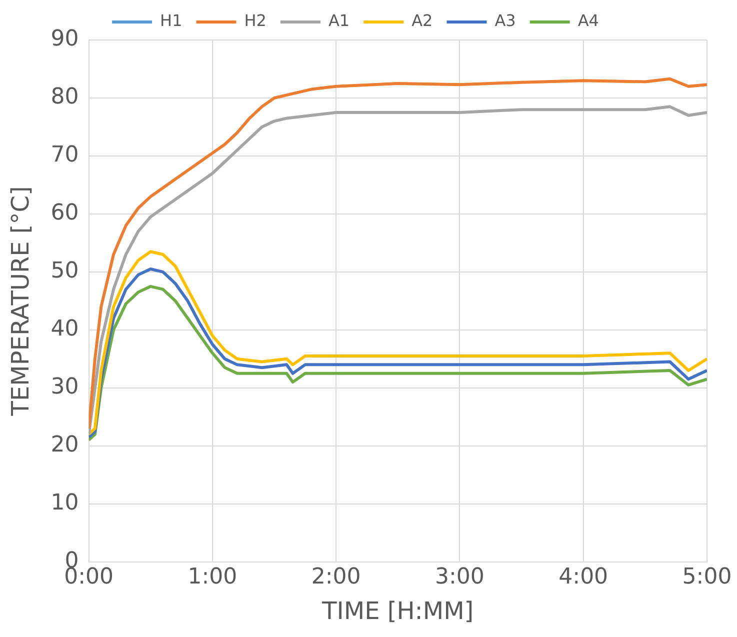  What do you see at coordinates (64, 213) in the screenshot?
I see `y-tick-label: 60` at bounding box center [64, 213].